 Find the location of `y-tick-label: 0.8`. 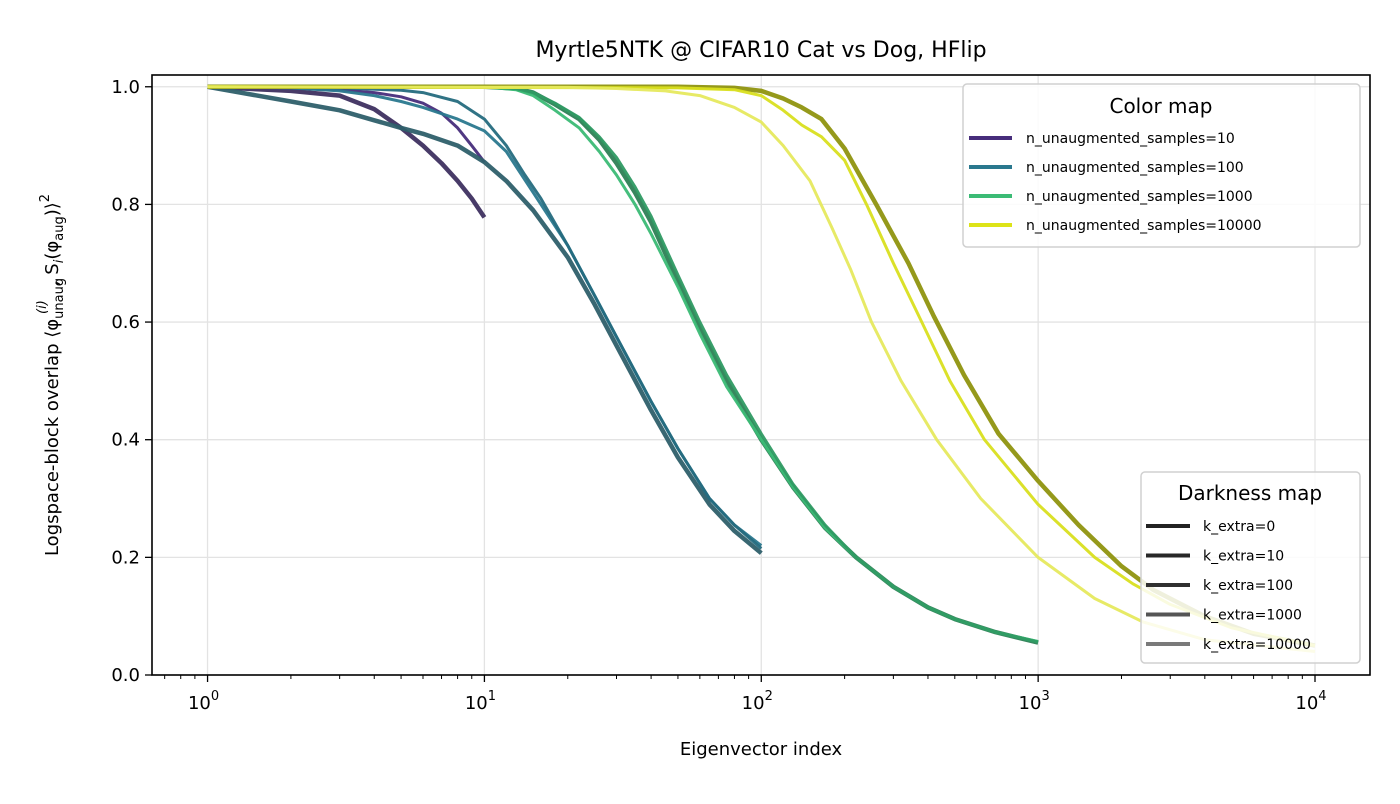

y-tick-label: 0.8 is located at coordinates (125, 204).